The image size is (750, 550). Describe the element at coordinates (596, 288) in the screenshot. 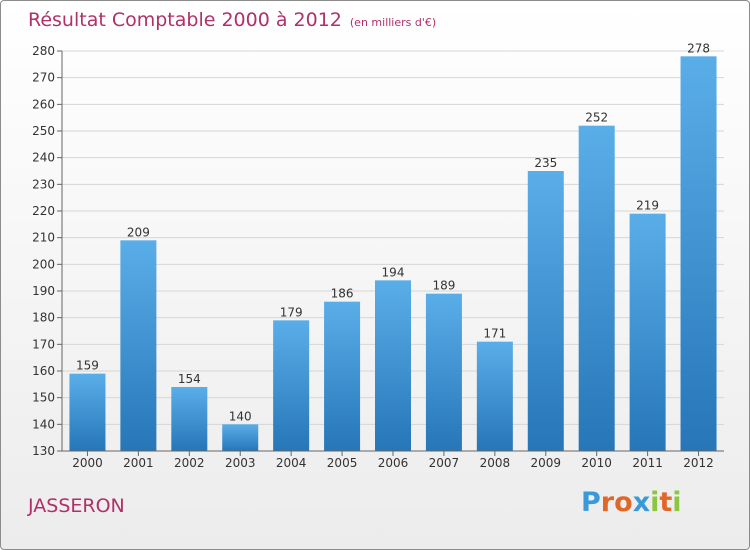

I see `bar-2010` at that location.